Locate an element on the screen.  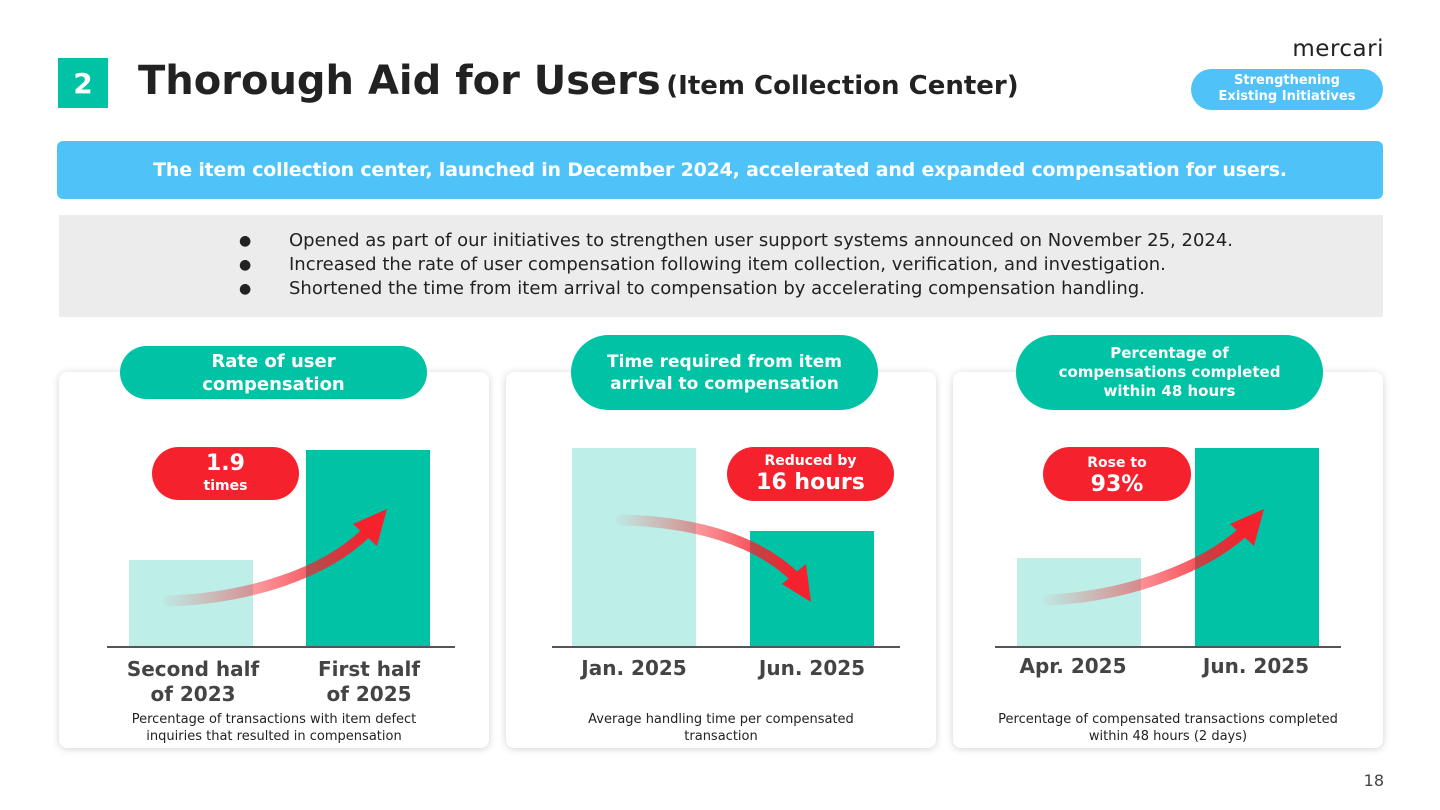
card-label-line: arrival to compensation is located at coordinates (724, 383).